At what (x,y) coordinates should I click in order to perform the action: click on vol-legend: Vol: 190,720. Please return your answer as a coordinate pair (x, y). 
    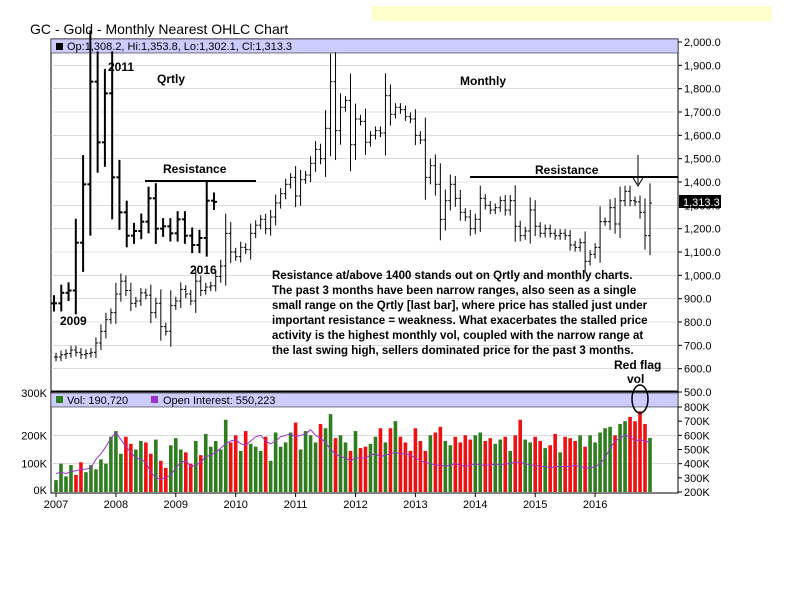
    Looking at the image, I should click on (97, 401).